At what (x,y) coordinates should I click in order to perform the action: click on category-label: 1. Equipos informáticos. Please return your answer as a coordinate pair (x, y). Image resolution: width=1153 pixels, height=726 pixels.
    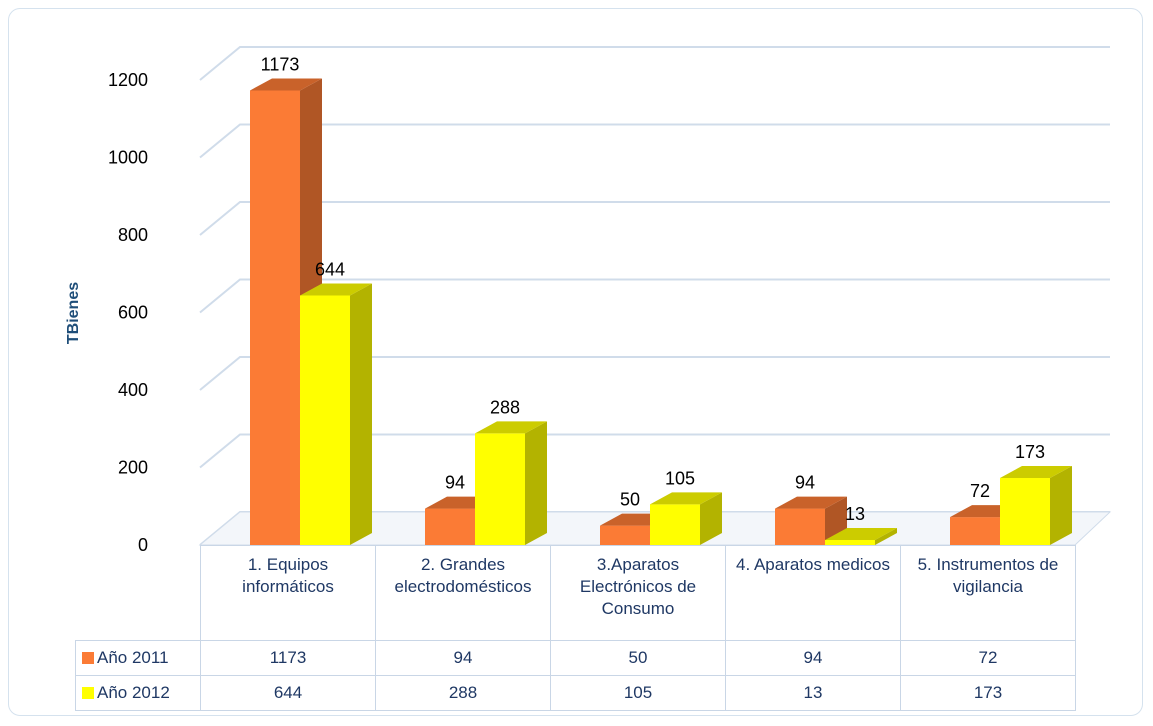
    Looking at the image, I should click on (288, 593).